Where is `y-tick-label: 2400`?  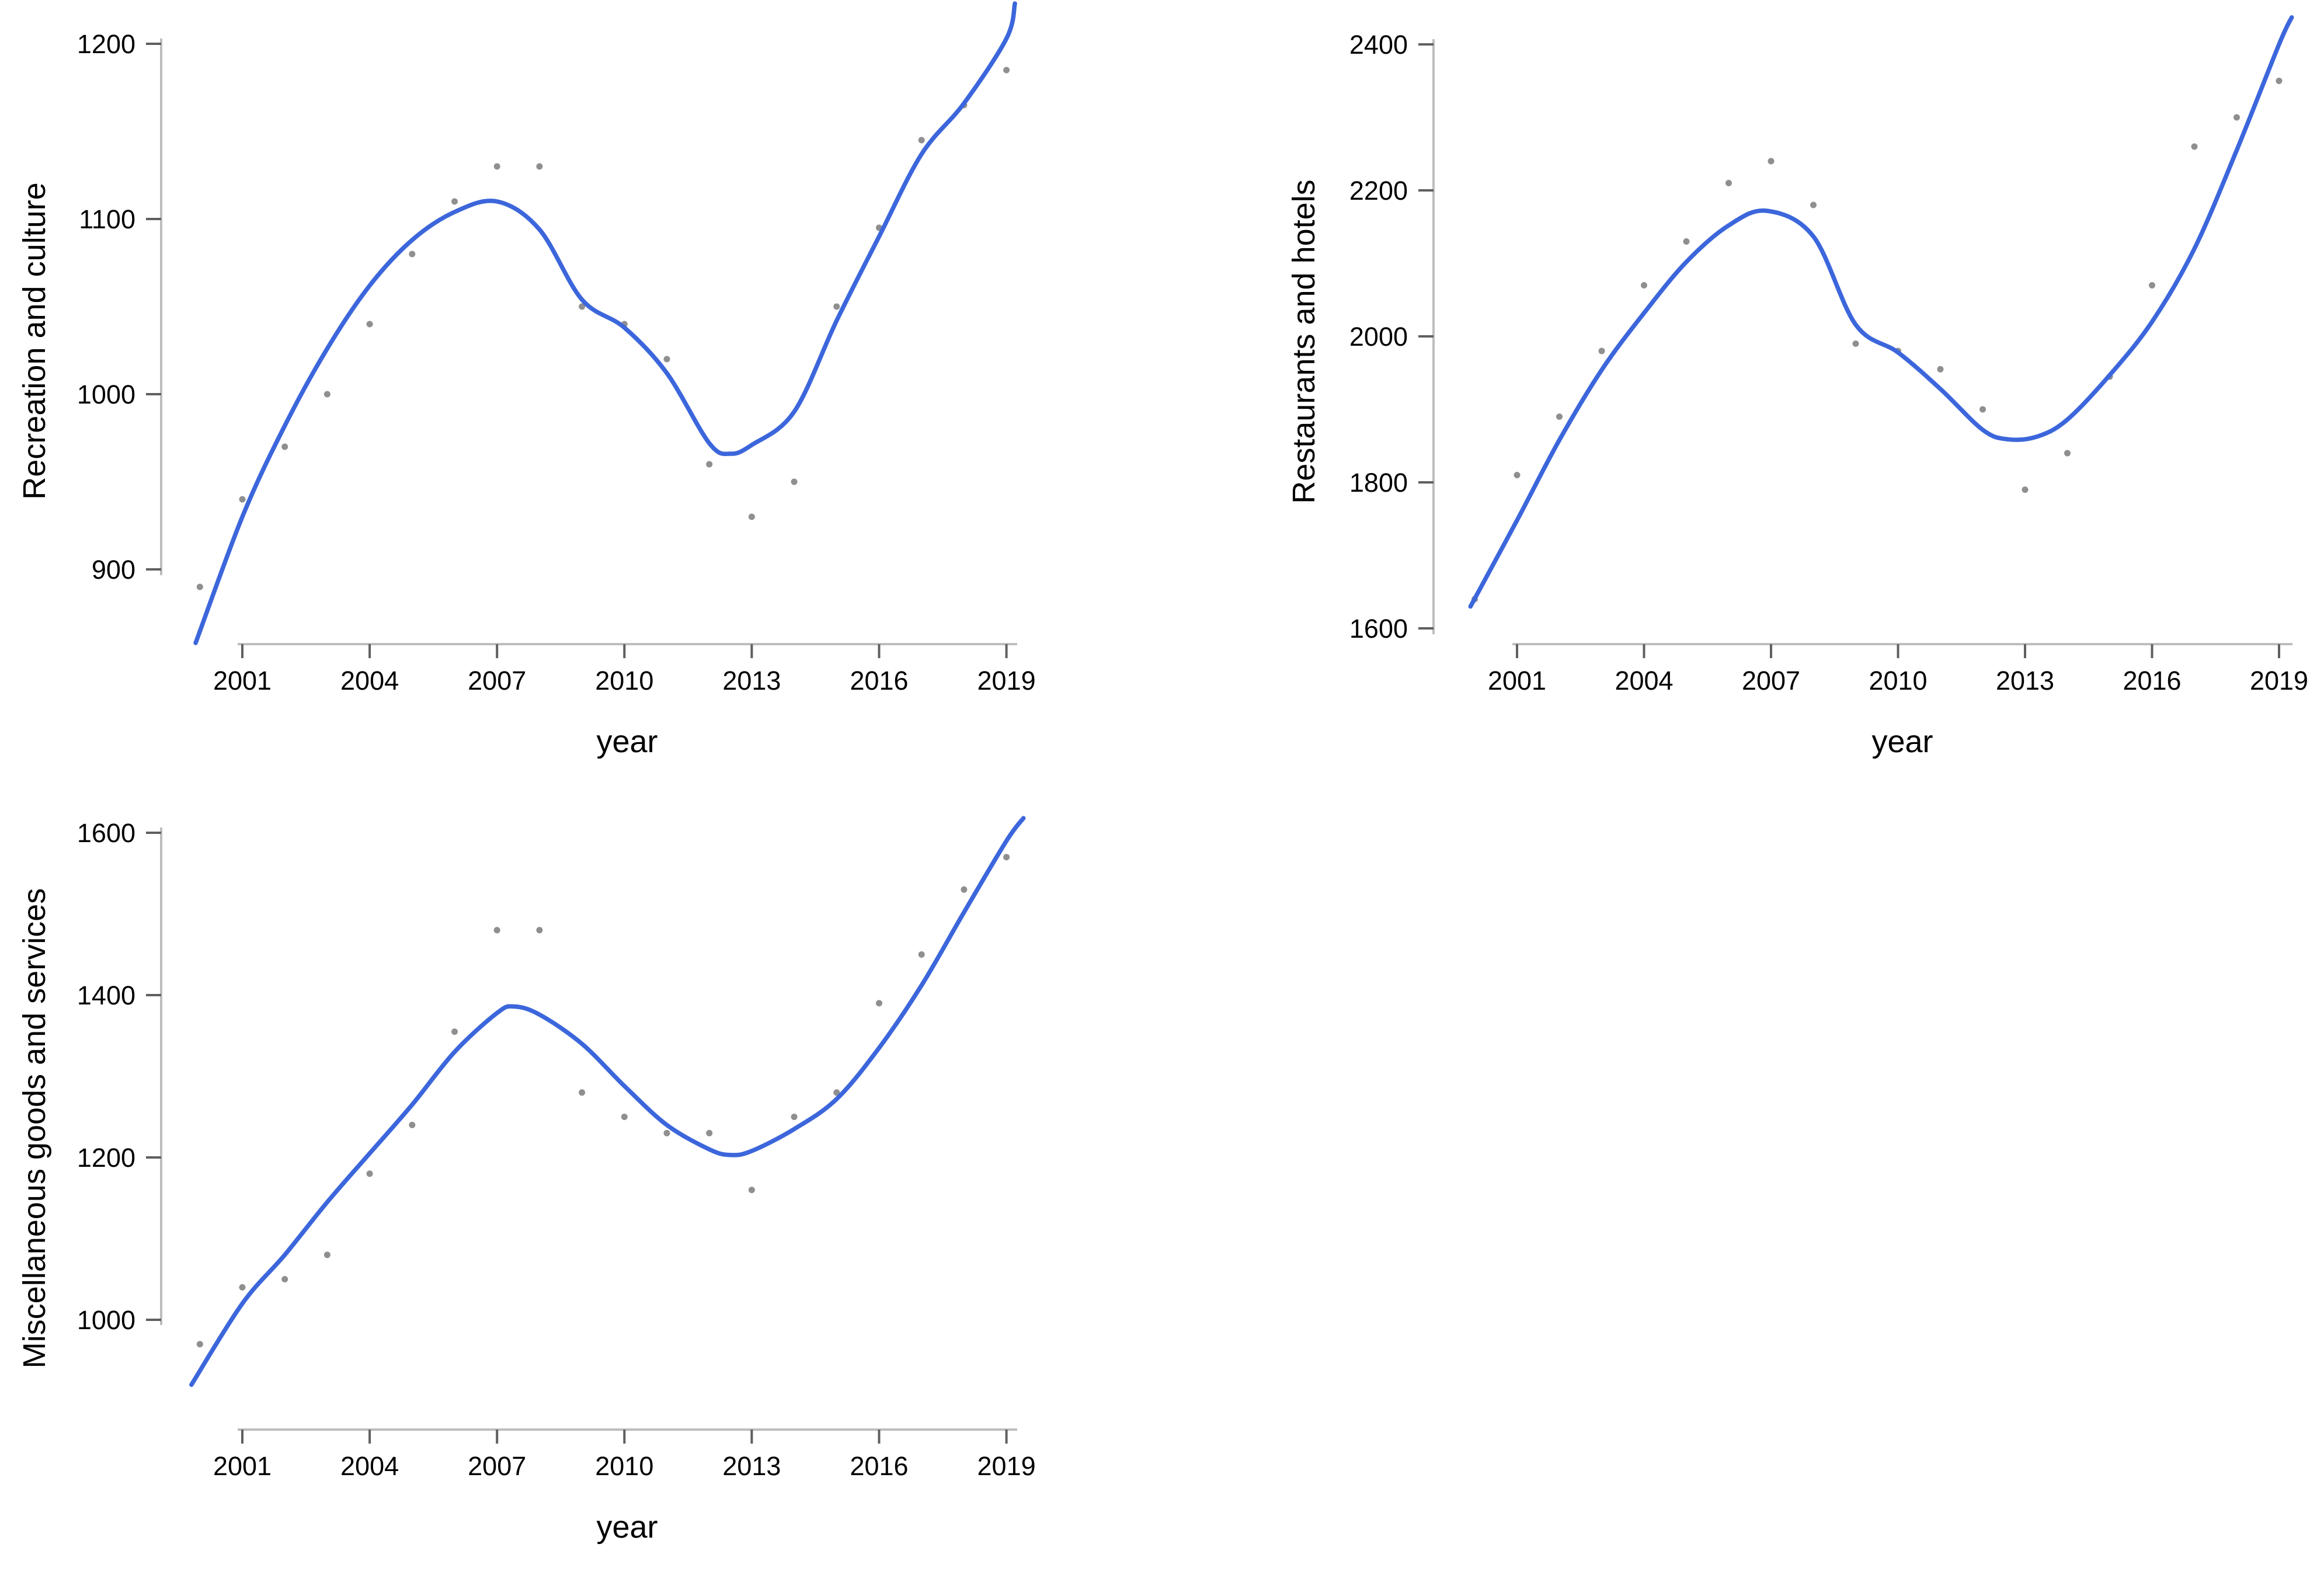
y-tick-label: 2400 is located at coordinates (1378, 45).